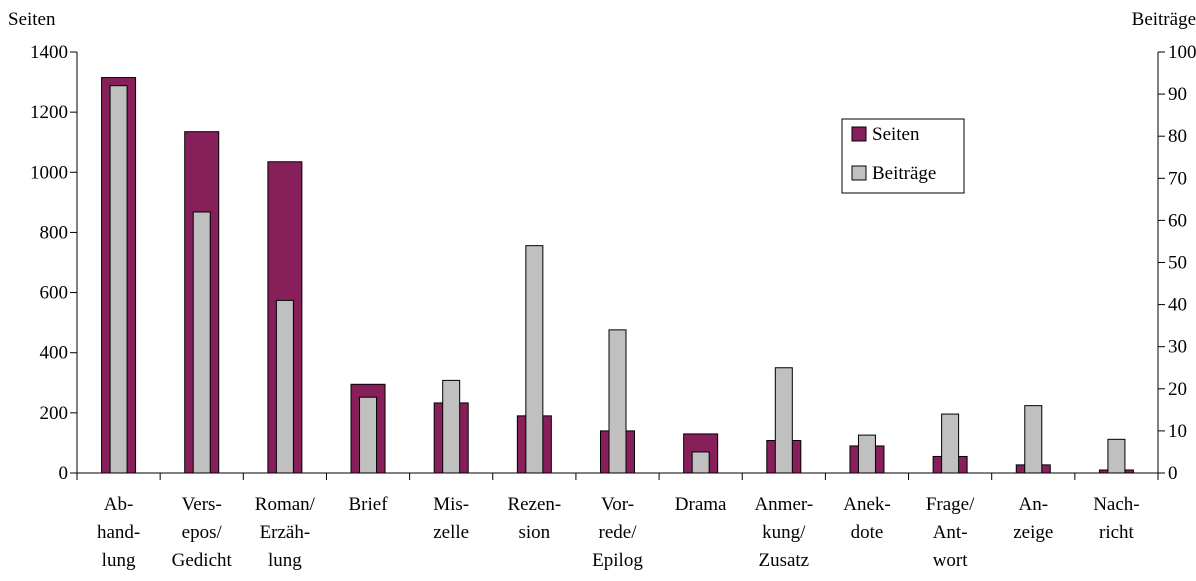 The width and height of the screenshot is (1196, 581). I want to click on x-category-label-line: wort, so click(951, 560).